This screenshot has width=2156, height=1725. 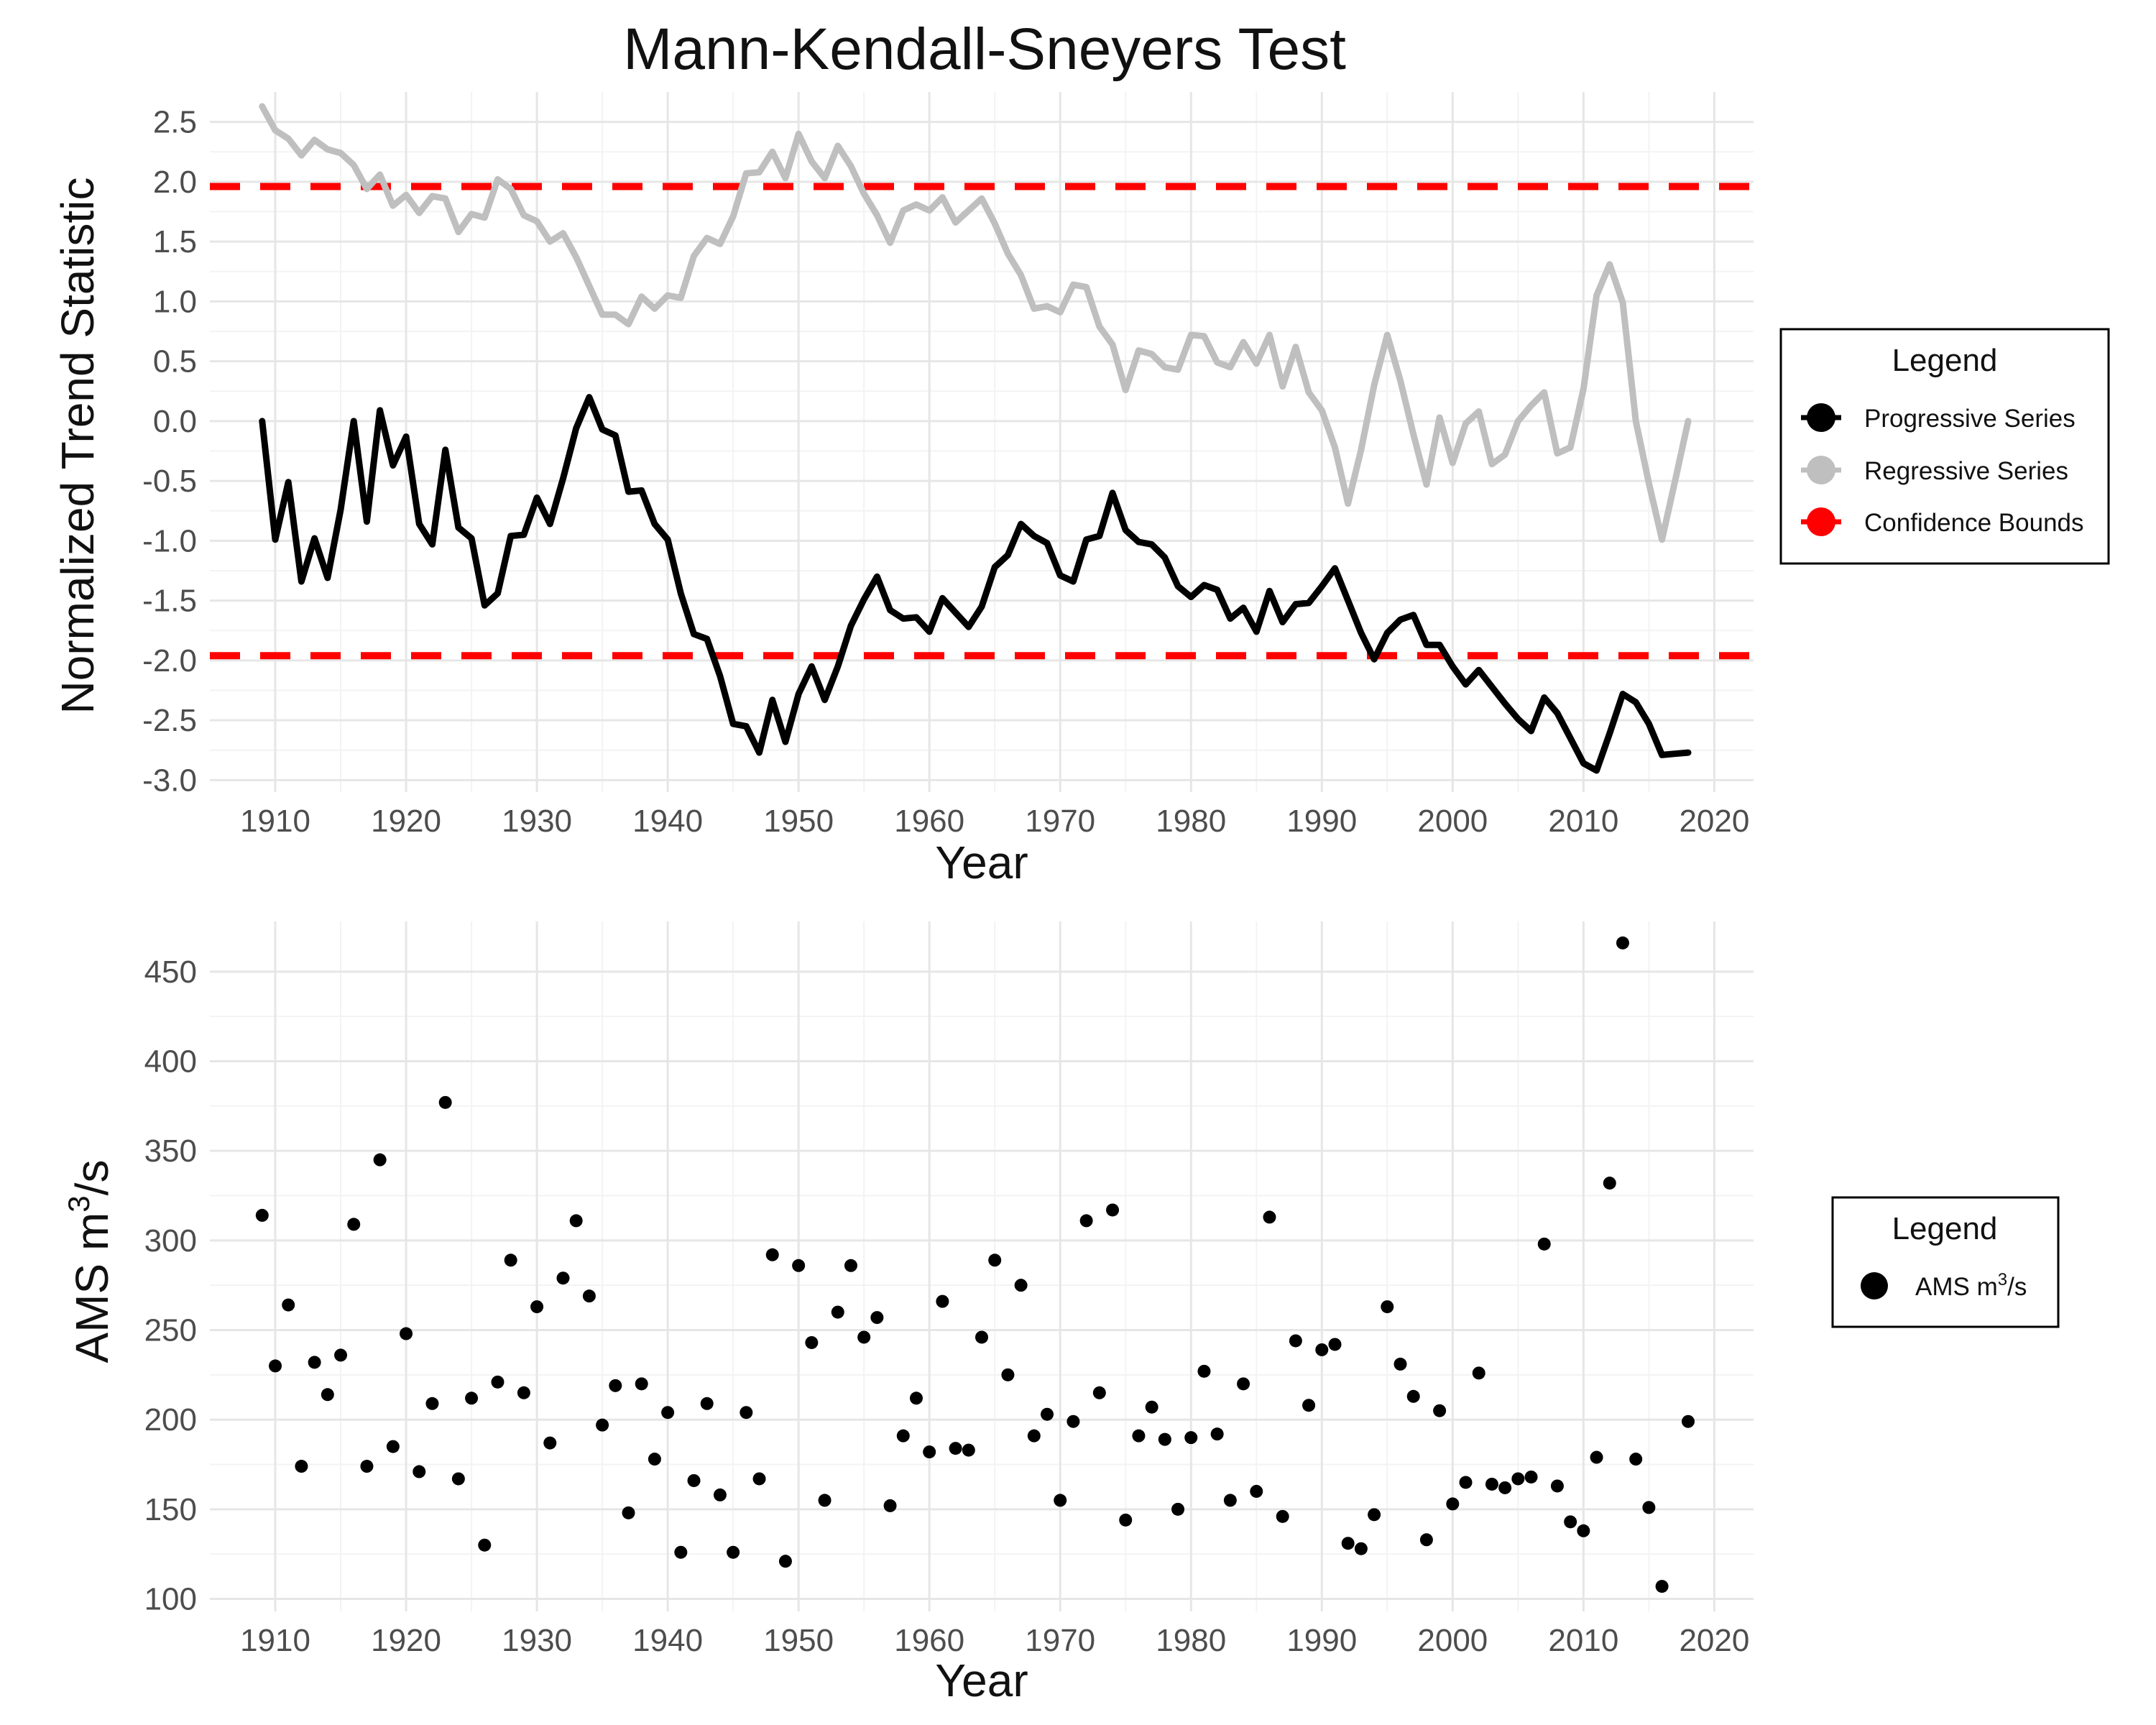 What do you see at coordinates (170, 1420) in the screenshot?
I see `y-tick-label: 200` at bounding box center [170, 1420].